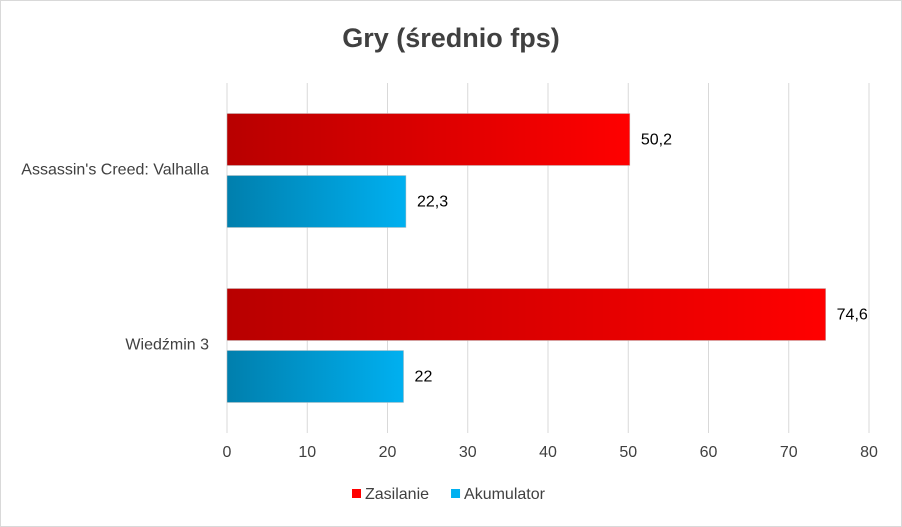 The image size is (902, 527). I want to click on data-label: 50,2, so click(656, 140).